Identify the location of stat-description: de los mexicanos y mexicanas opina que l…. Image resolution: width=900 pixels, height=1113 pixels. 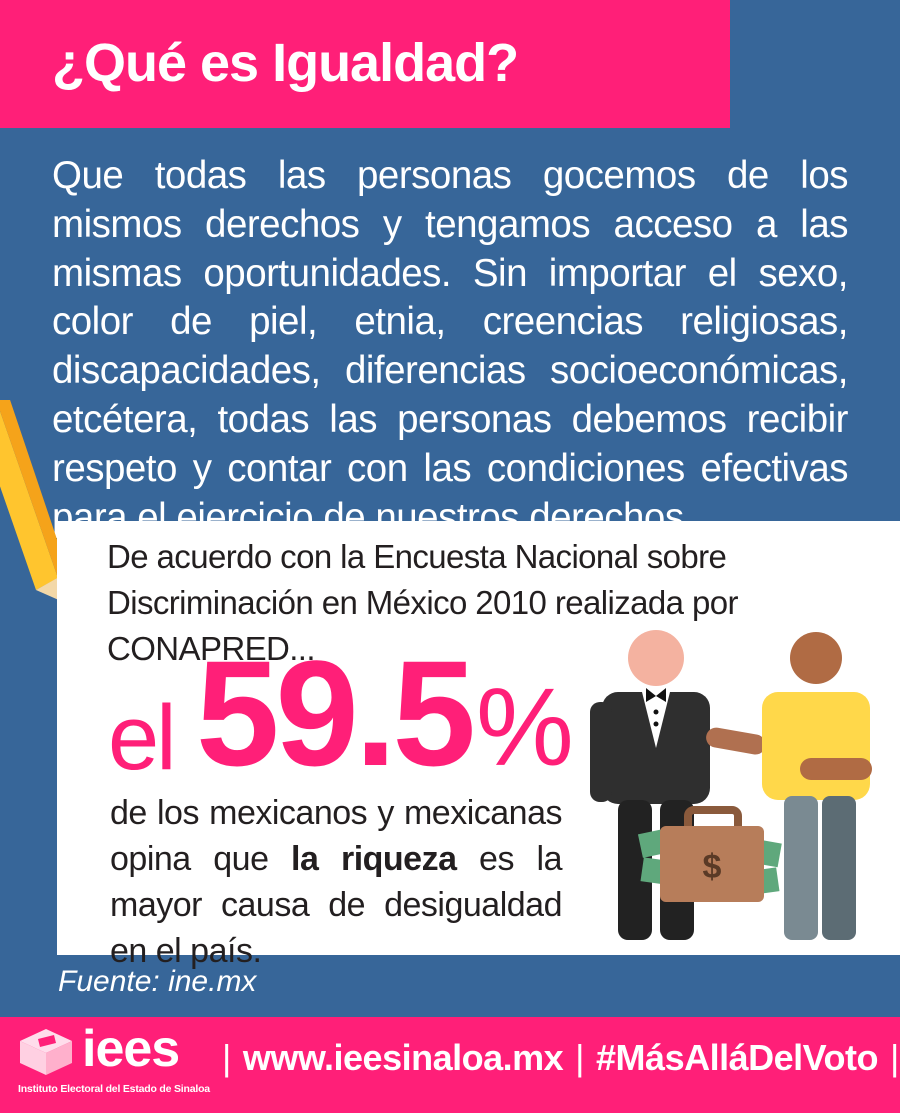
(336, 882).